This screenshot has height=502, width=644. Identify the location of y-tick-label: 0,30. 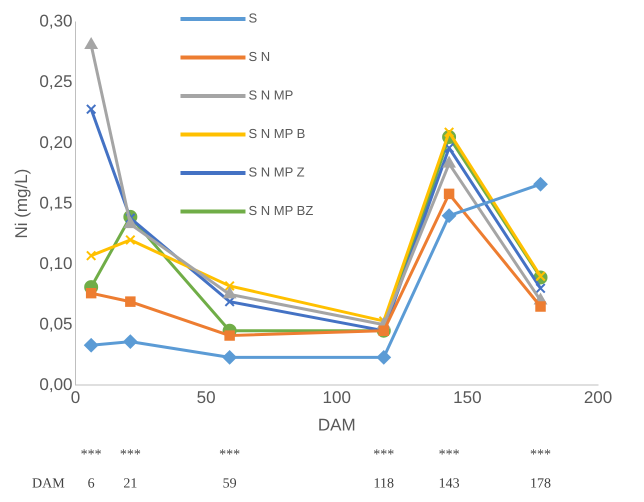
(55, 21).